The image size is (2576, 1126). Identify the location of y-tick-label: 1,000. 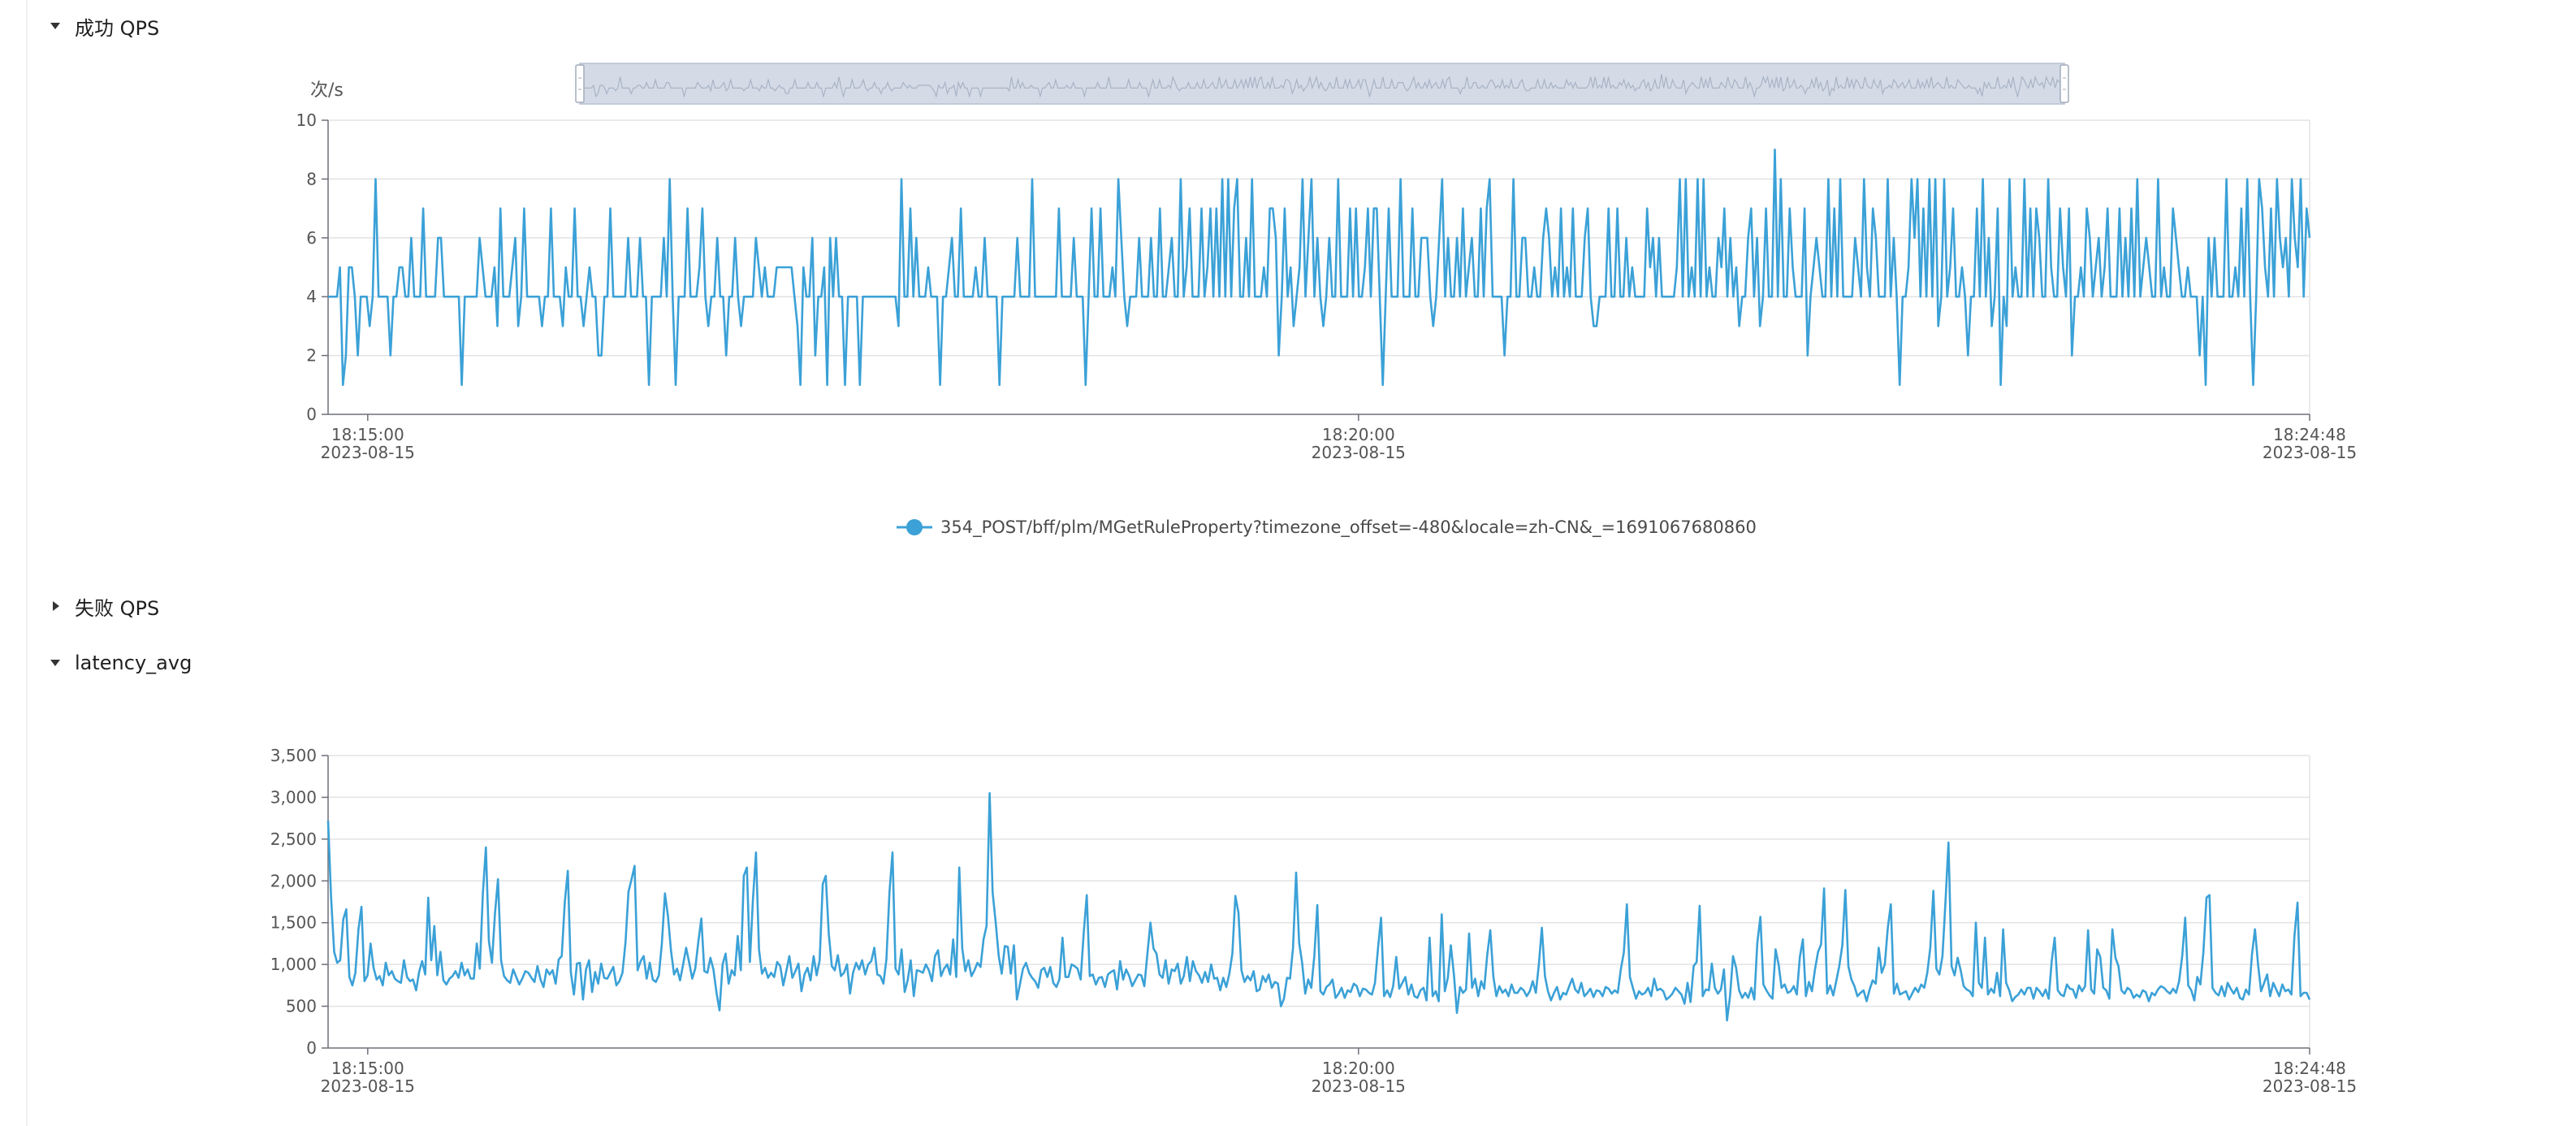
(294, 964).